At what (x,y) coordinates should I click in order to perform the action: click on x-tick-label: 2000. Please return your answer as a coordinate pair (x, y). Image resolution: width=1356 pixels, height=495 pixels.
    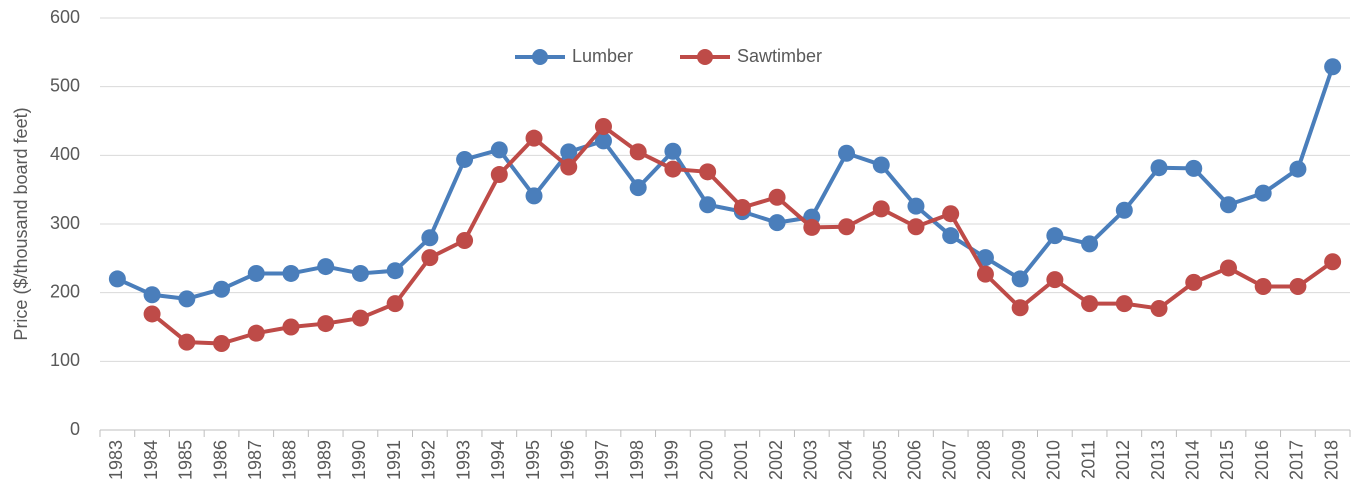
    Looking at the image, I should click on (706, 460).